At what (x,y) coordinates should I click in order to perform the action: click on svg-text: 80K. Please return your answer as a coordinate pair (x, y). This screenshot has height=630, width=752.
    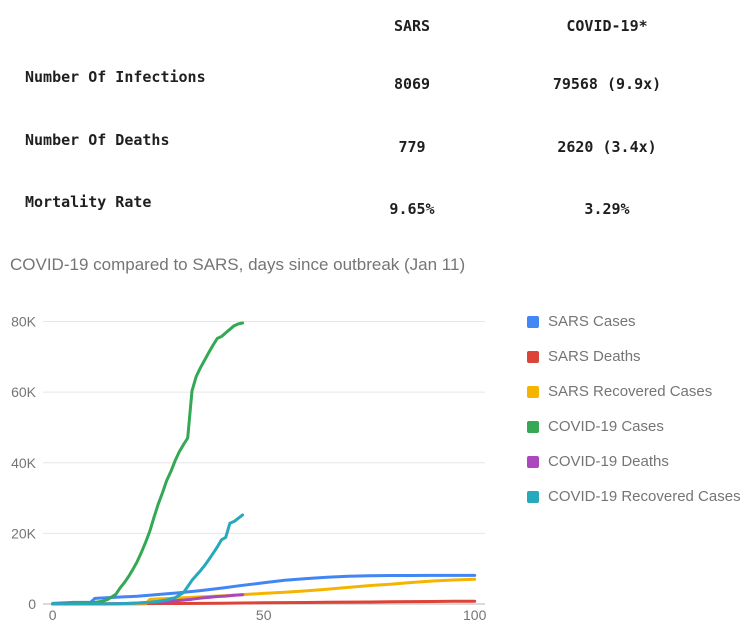
    Looking at the image, I should click on (24, 322).